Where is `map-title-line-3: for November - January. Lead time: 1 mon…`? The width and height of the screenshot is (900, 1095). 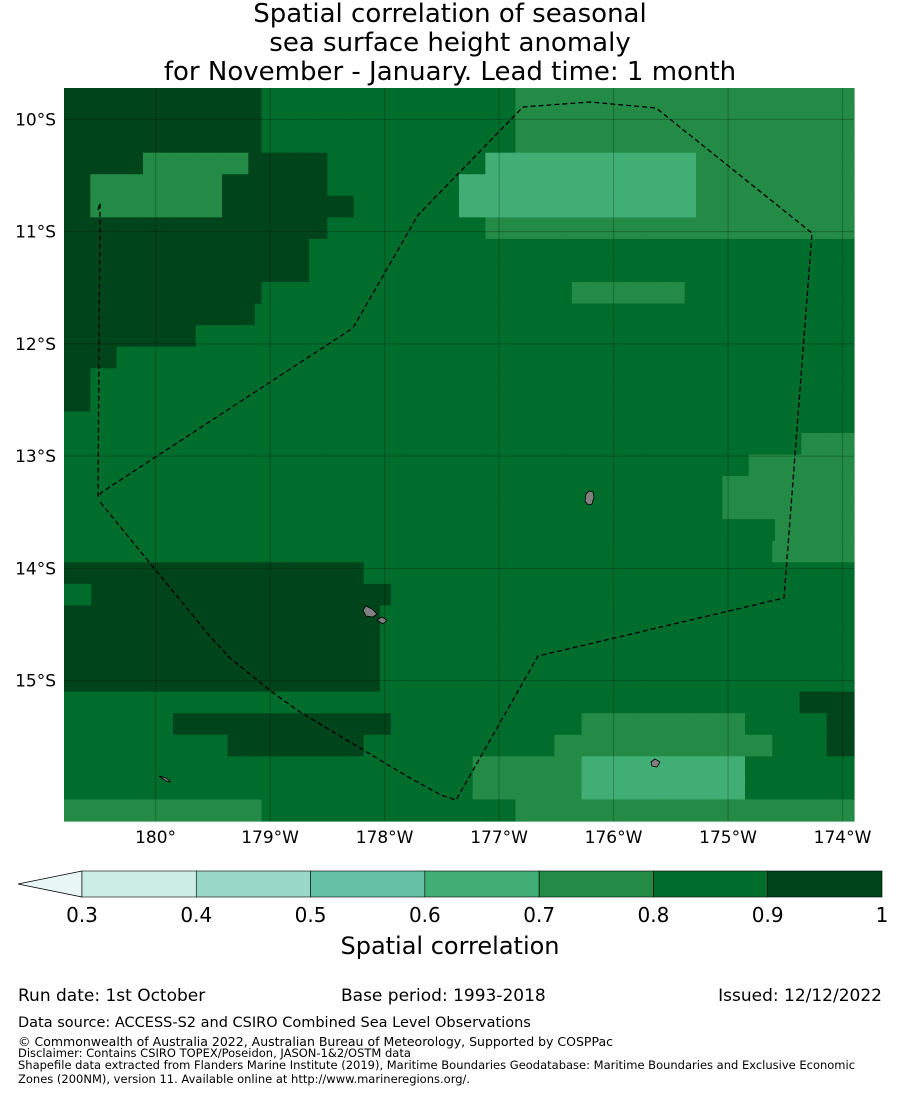
map-title-line-3: for November - January. Lead time: 1 mon… is located at coordinates (450, 72).